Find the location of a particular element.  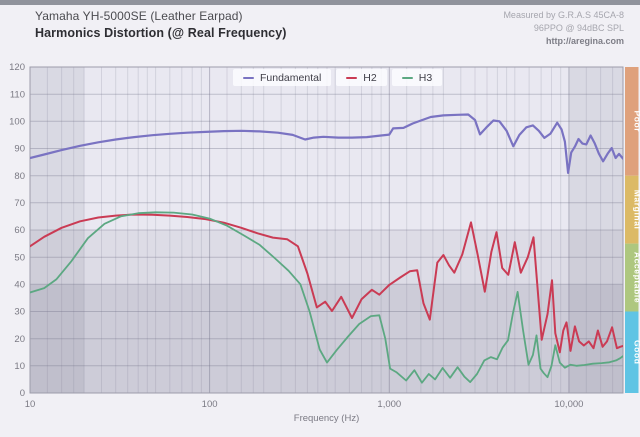

y-tick-label: 10 is located at coordinates (19, 366).